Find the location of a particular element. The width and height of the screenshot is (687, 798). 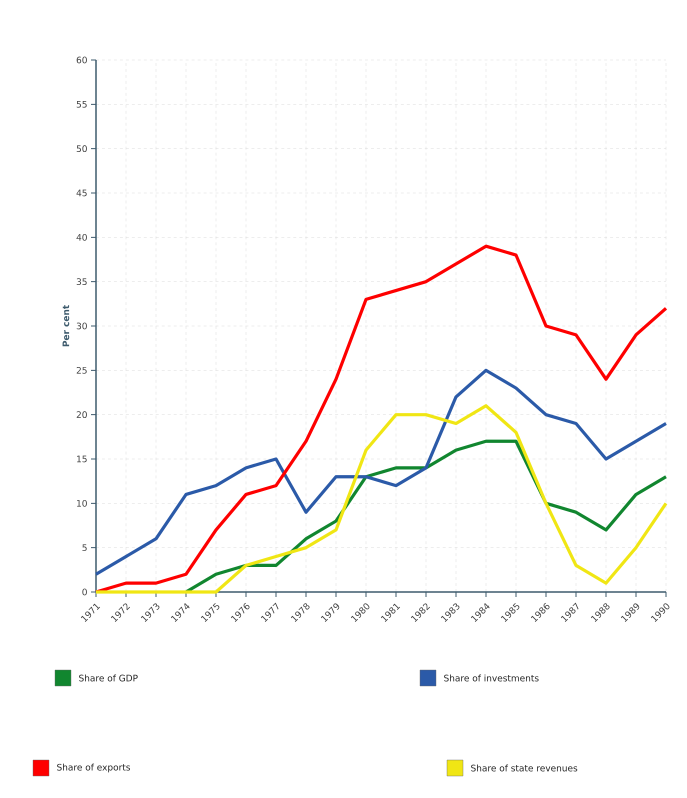

legend-label: Share of GDP is located at coordinates (108, 678).